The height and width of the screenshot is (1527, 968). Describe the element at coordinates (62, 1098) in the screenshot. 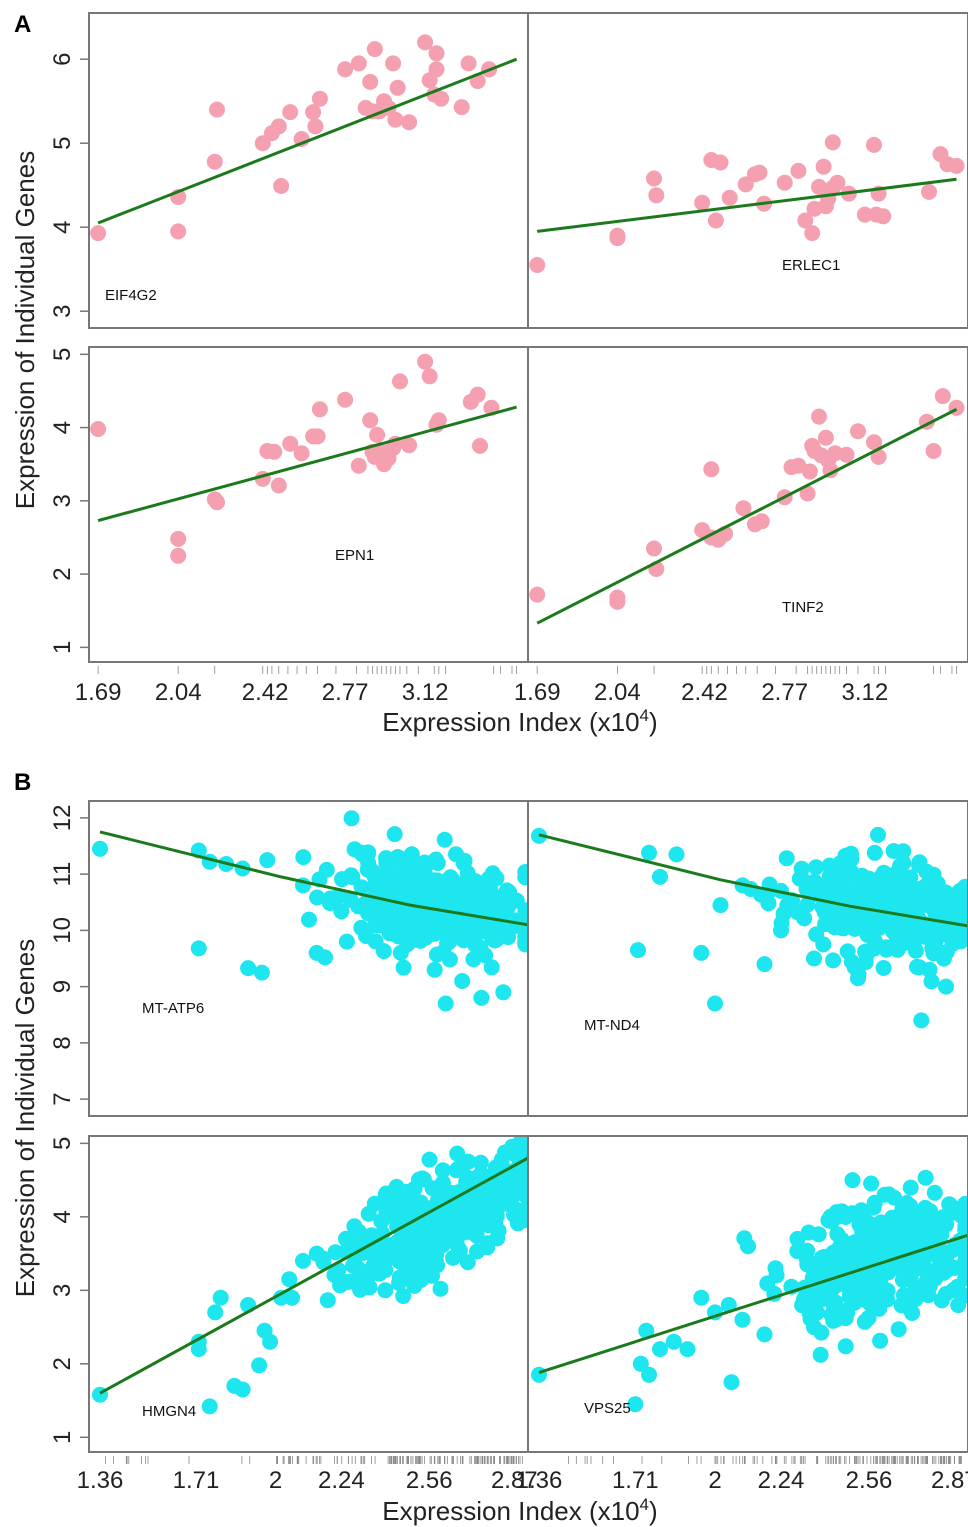

I see `chart-b-mt-atp6-y-tick-label: 7` at that location.